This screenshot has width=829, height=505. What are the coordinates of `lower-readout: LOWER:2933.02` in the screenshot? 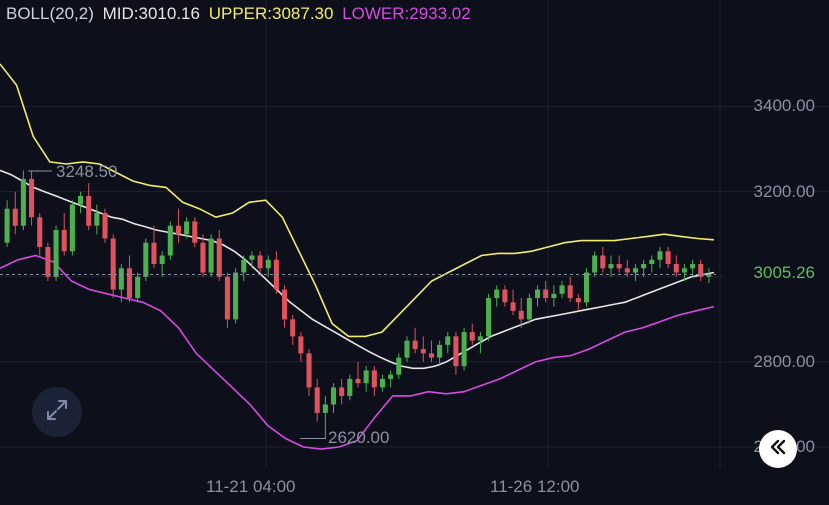 It's located at (406, 13).